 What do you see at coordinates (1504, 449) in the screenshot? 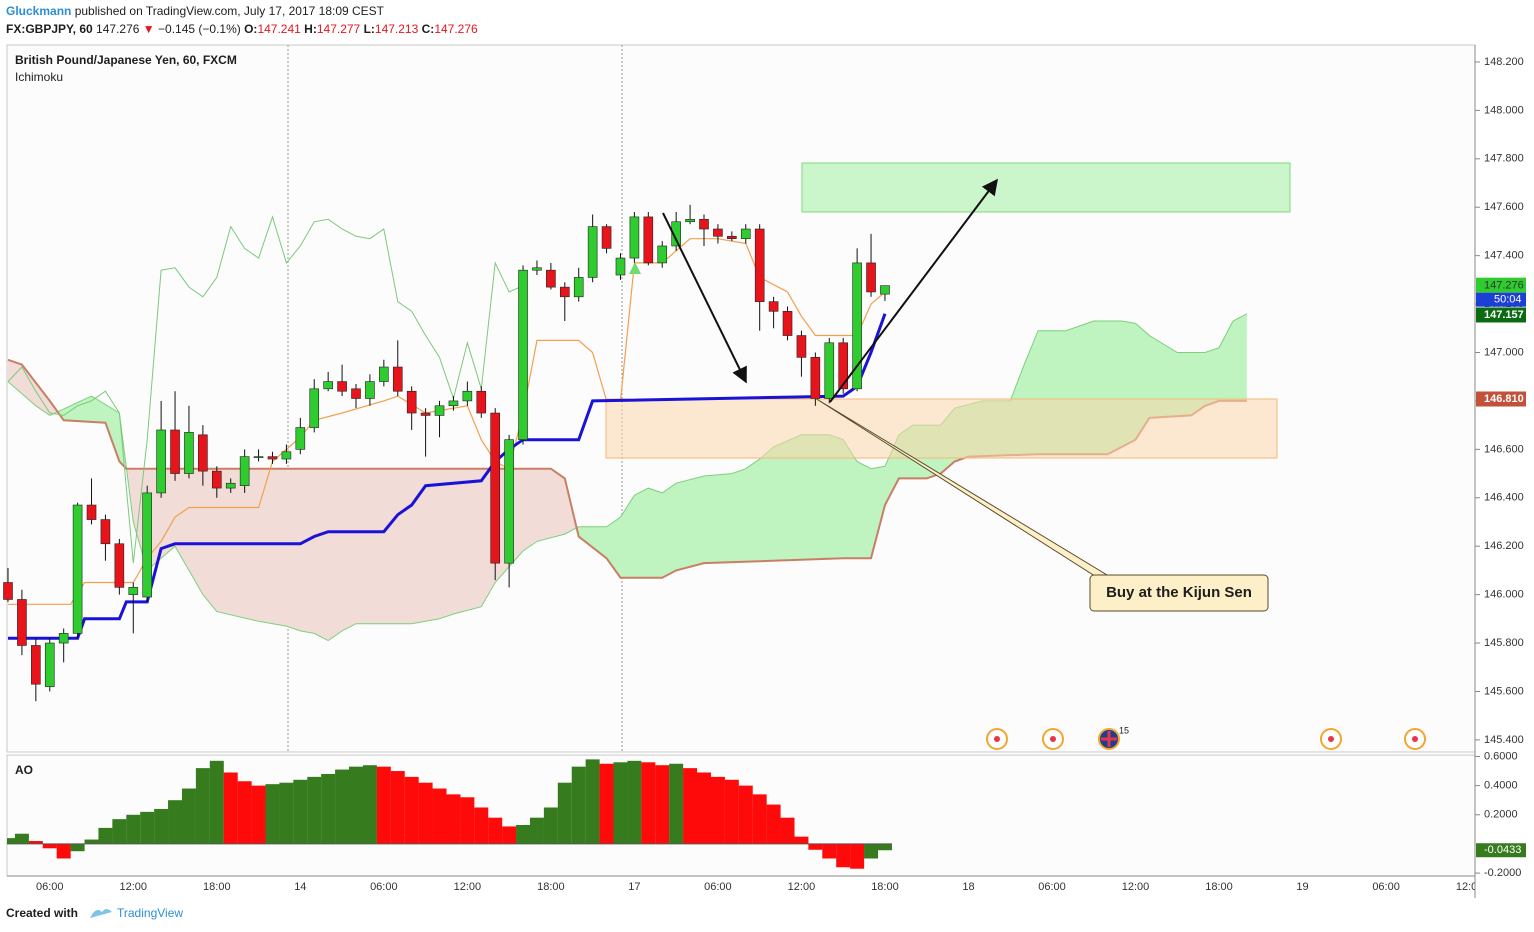
I see `y-tick-label: 146.600` at bounding box center [1504, 449].